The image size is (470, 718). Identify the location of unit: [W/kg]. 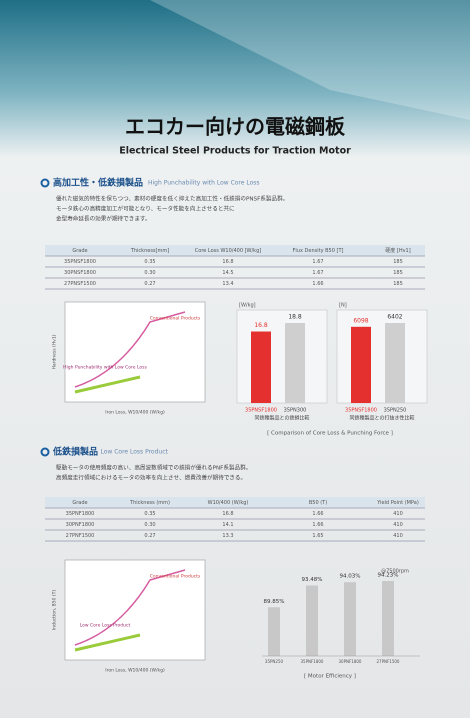
(247, 306).